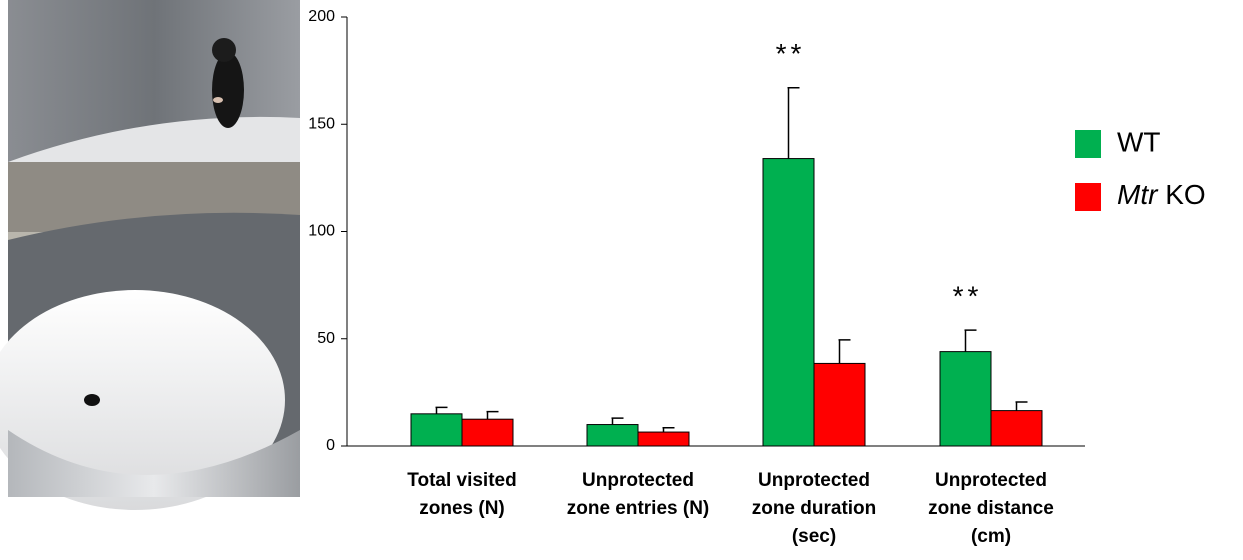 This screenshot has height=560, width=1243. Describe the element at coordinates (461, 480) in the screenshot. I see `x-tick-label: Total visited` at that location.